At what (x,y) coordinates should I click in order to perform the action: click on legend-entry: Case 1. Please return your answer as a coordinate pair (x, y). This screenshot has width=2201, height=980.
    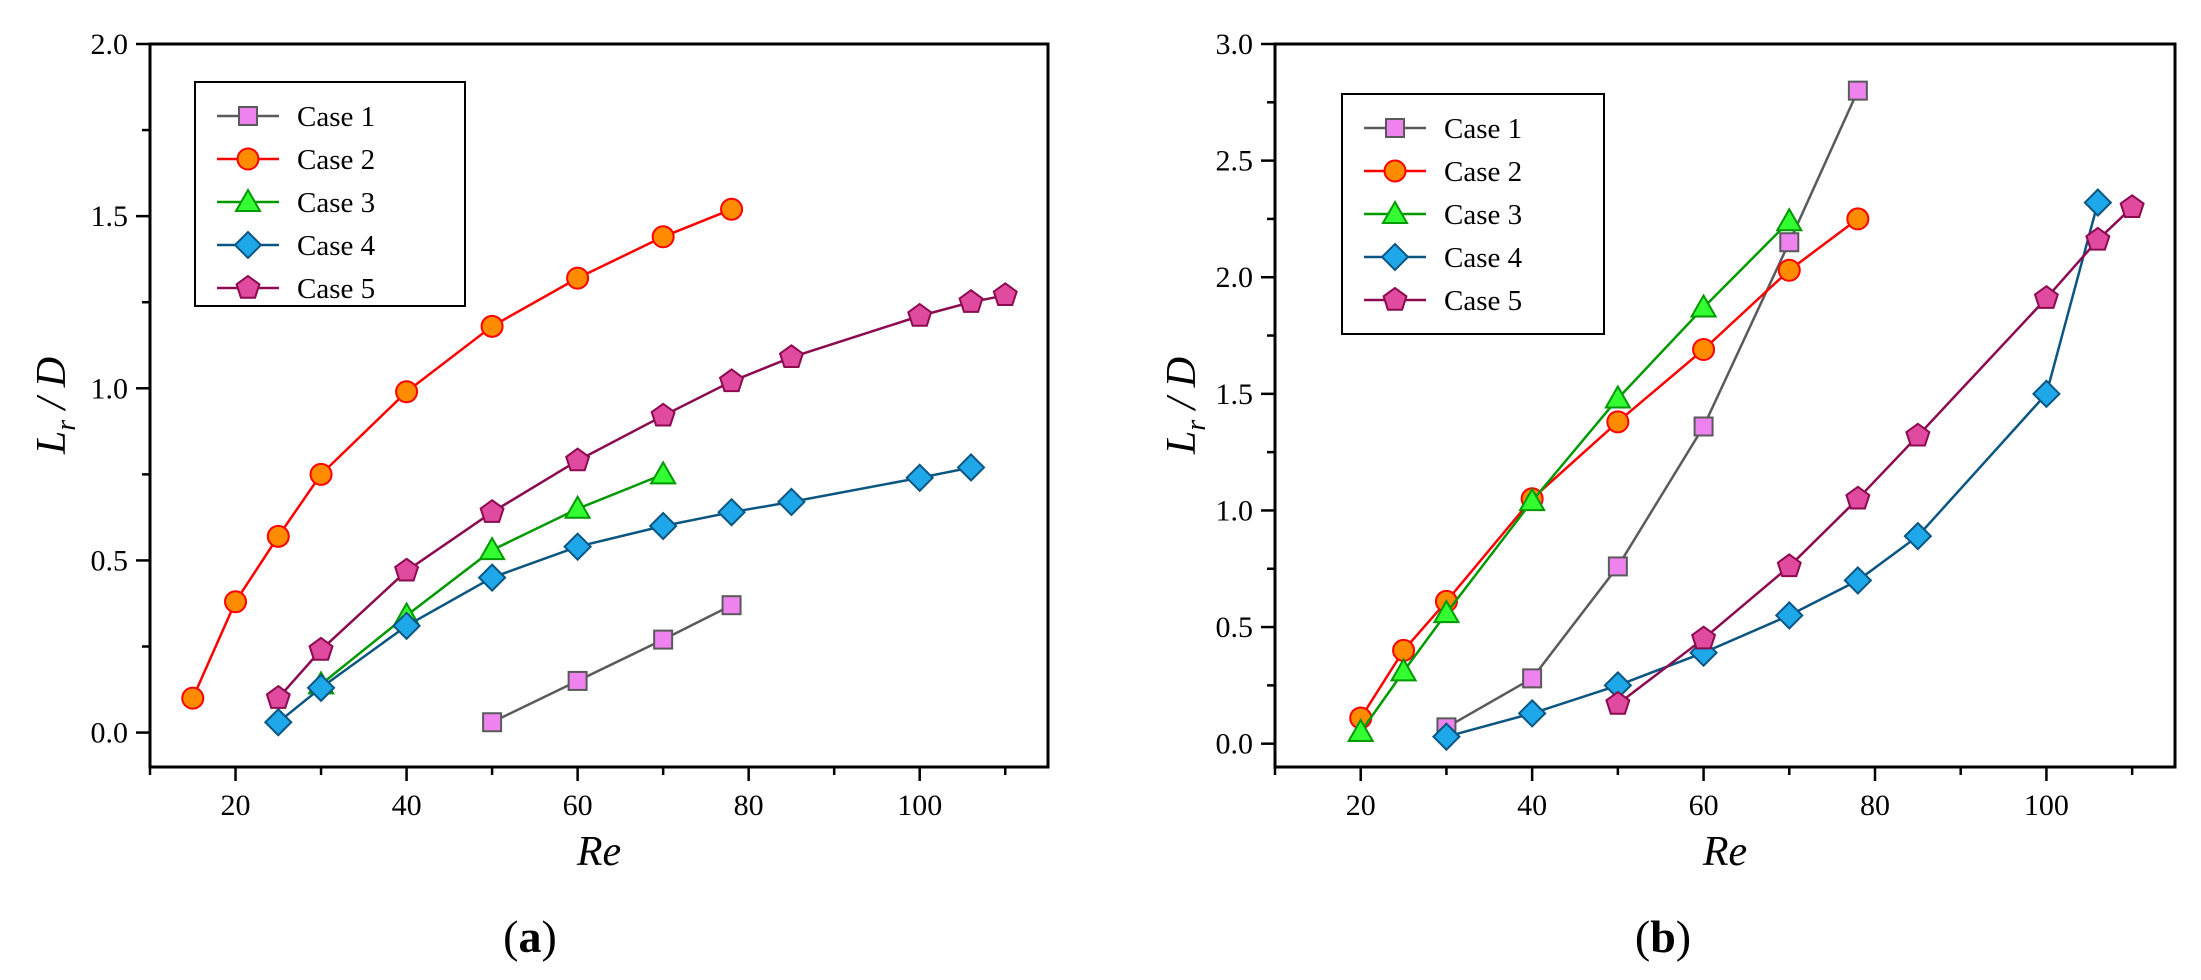
    Looking at the image, I should click on (336, 117).